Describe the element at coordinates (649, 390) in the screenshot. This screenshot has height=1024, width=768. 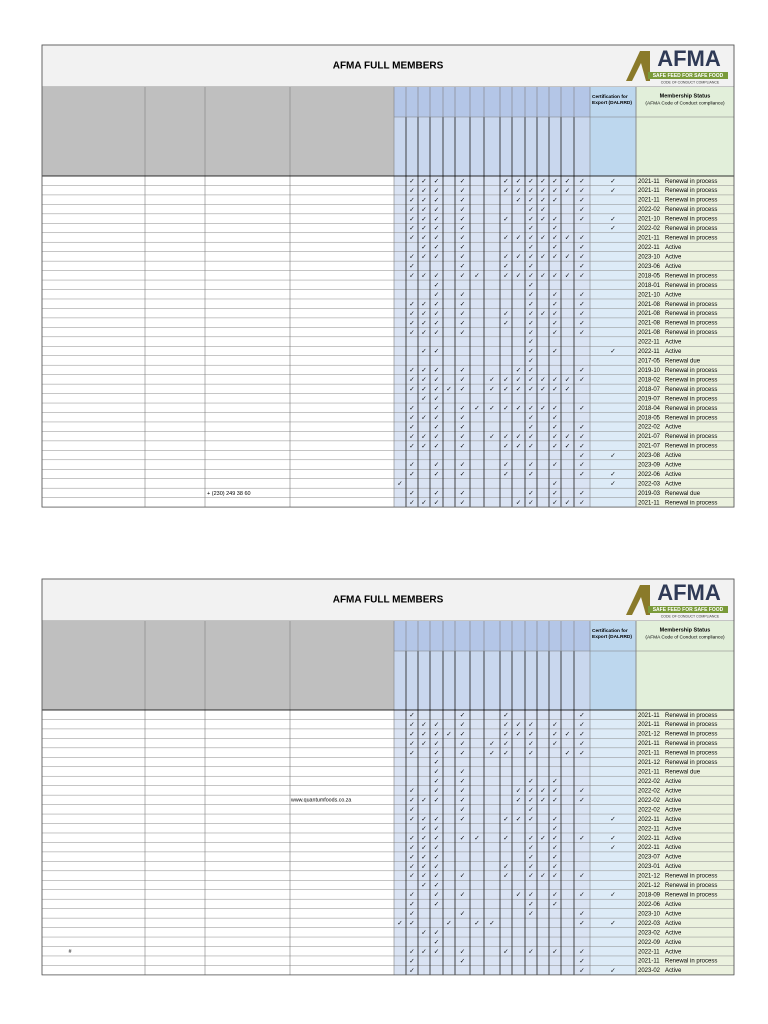
I see `date-text: 2018-07` at that location.